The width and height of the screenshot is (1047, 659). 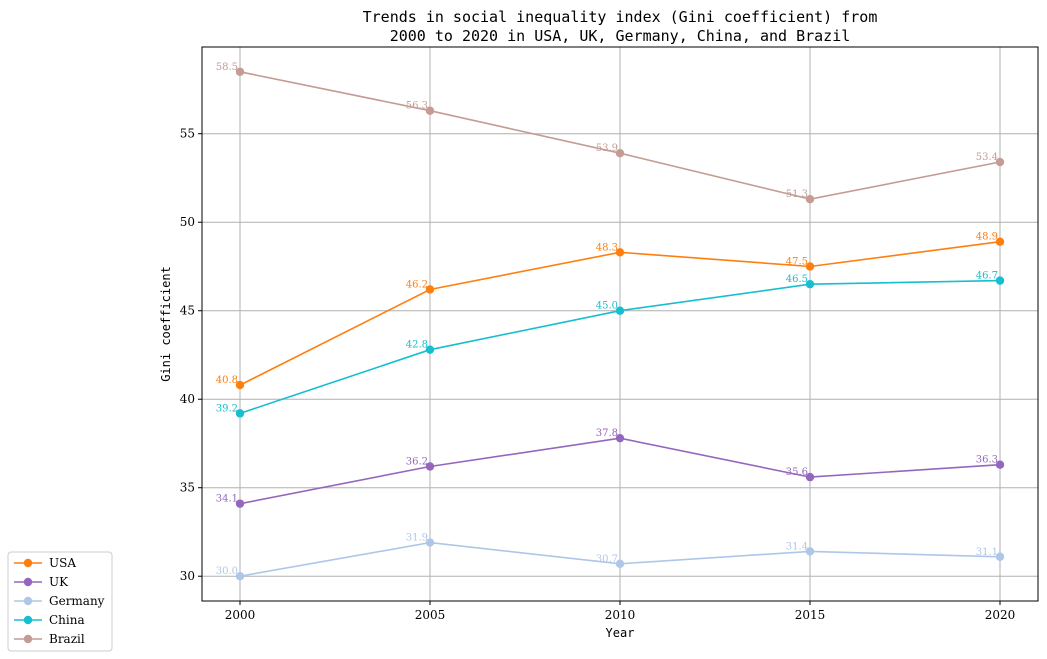 I want to click on legend-swatch-marker-uk, so click(x=28, y=582).